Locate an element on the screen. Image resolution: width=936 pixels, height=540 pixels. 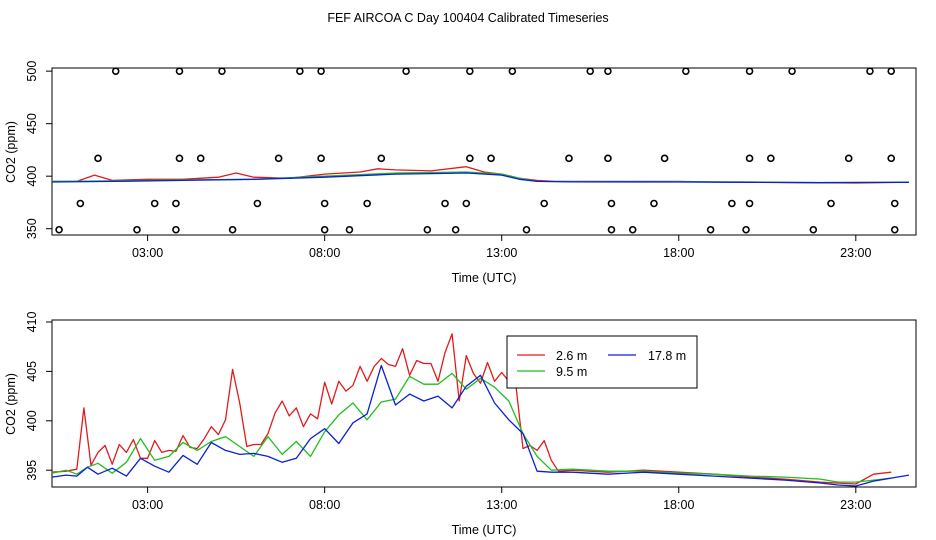
y-tick-label: 350 is located at coordinates (32, 228).